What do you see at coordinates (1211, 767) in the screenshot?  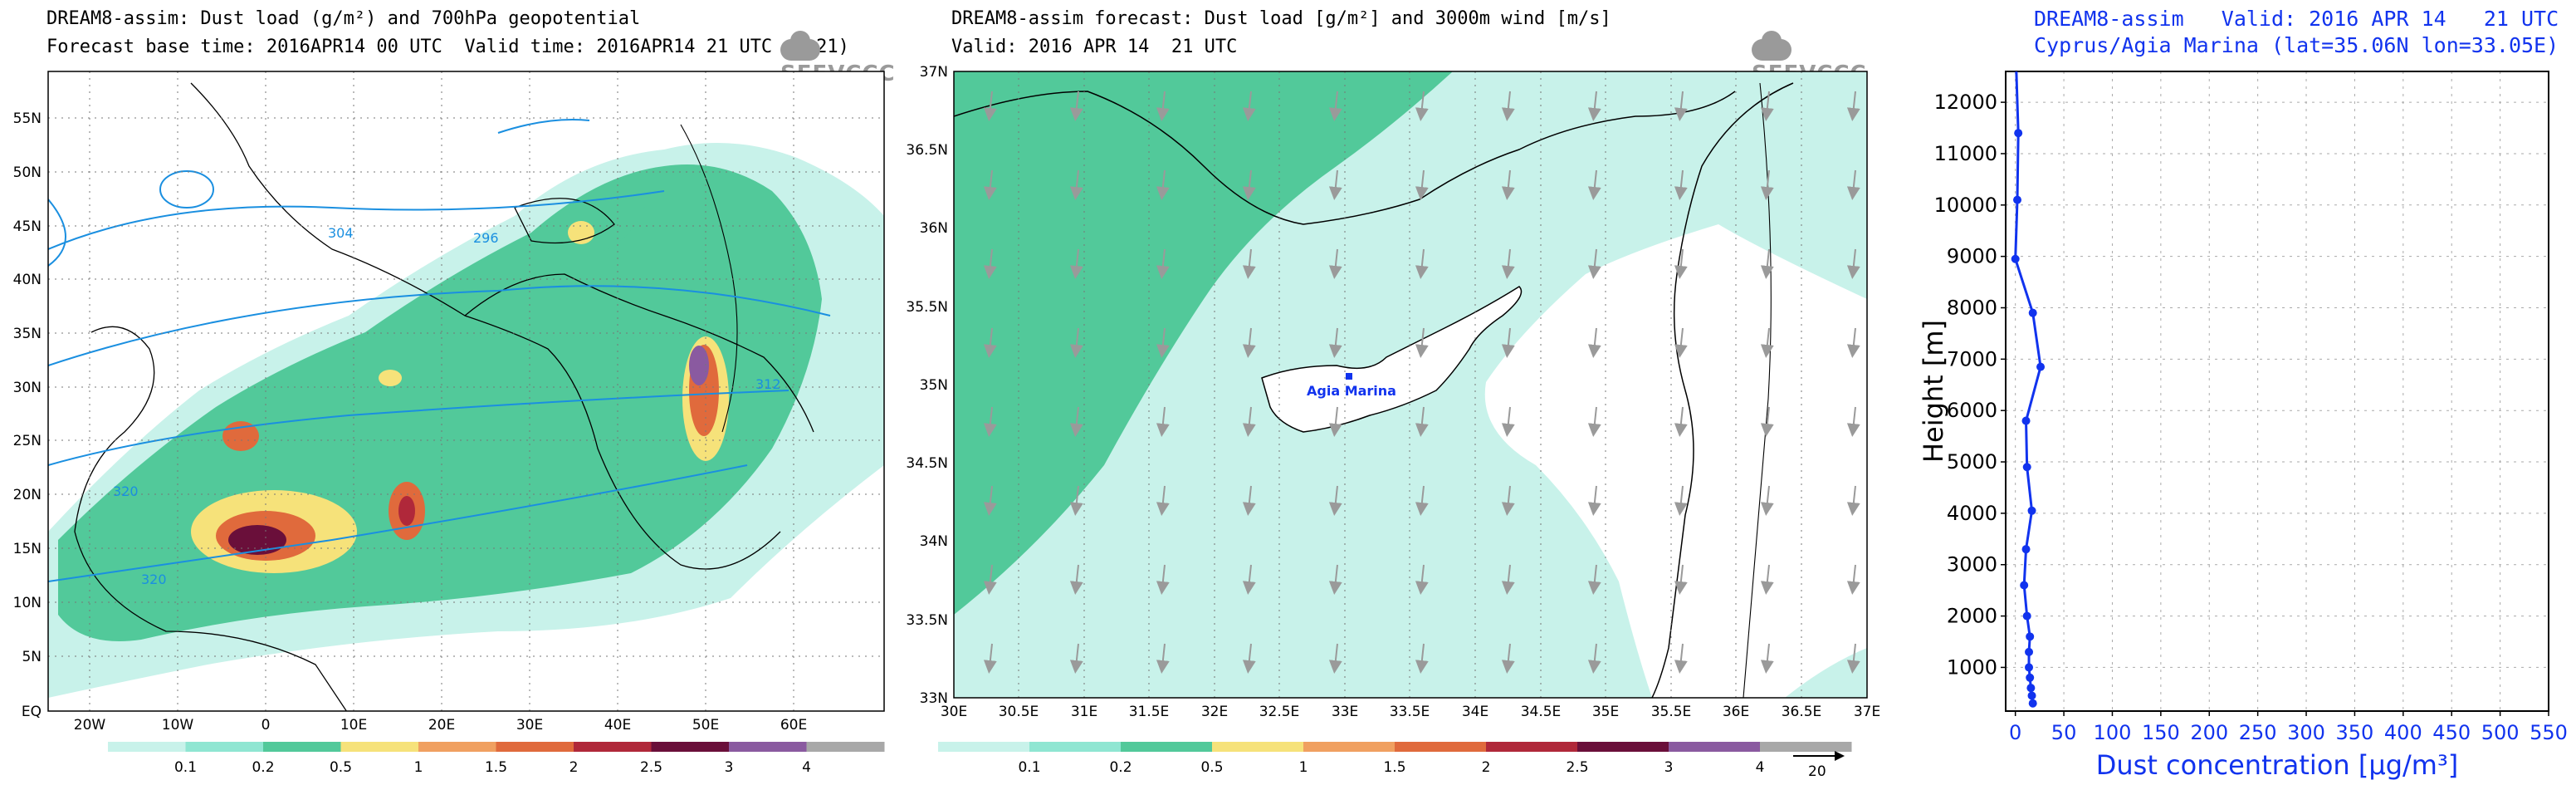 I see `colorbar-label: 0.5` at bounding box center [1211, 767].